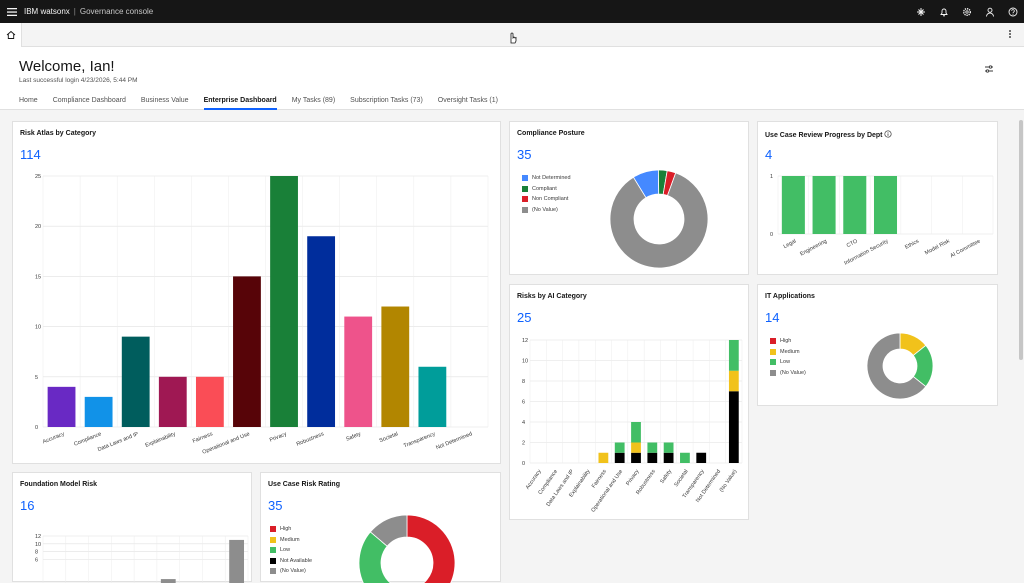 The width and height of the screenshot is (1024, 583). Describe the element at coordinates (888, 134) in the screenshot. I see `info-icon` at that location.